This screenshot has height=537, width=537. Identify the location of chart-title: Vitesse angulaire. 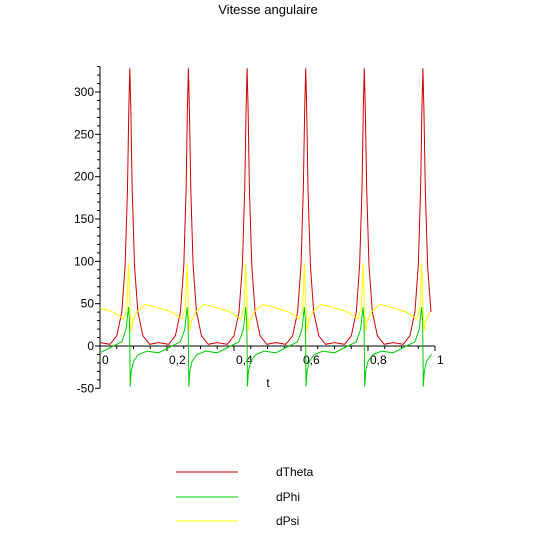
(268, 9).